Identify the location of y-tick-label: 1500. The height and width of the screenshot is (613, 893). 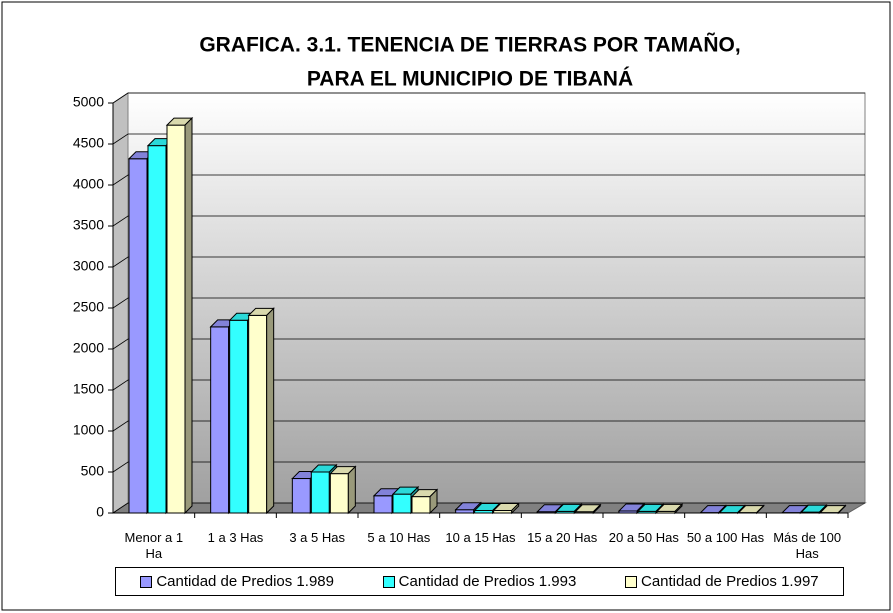
(88, 389).